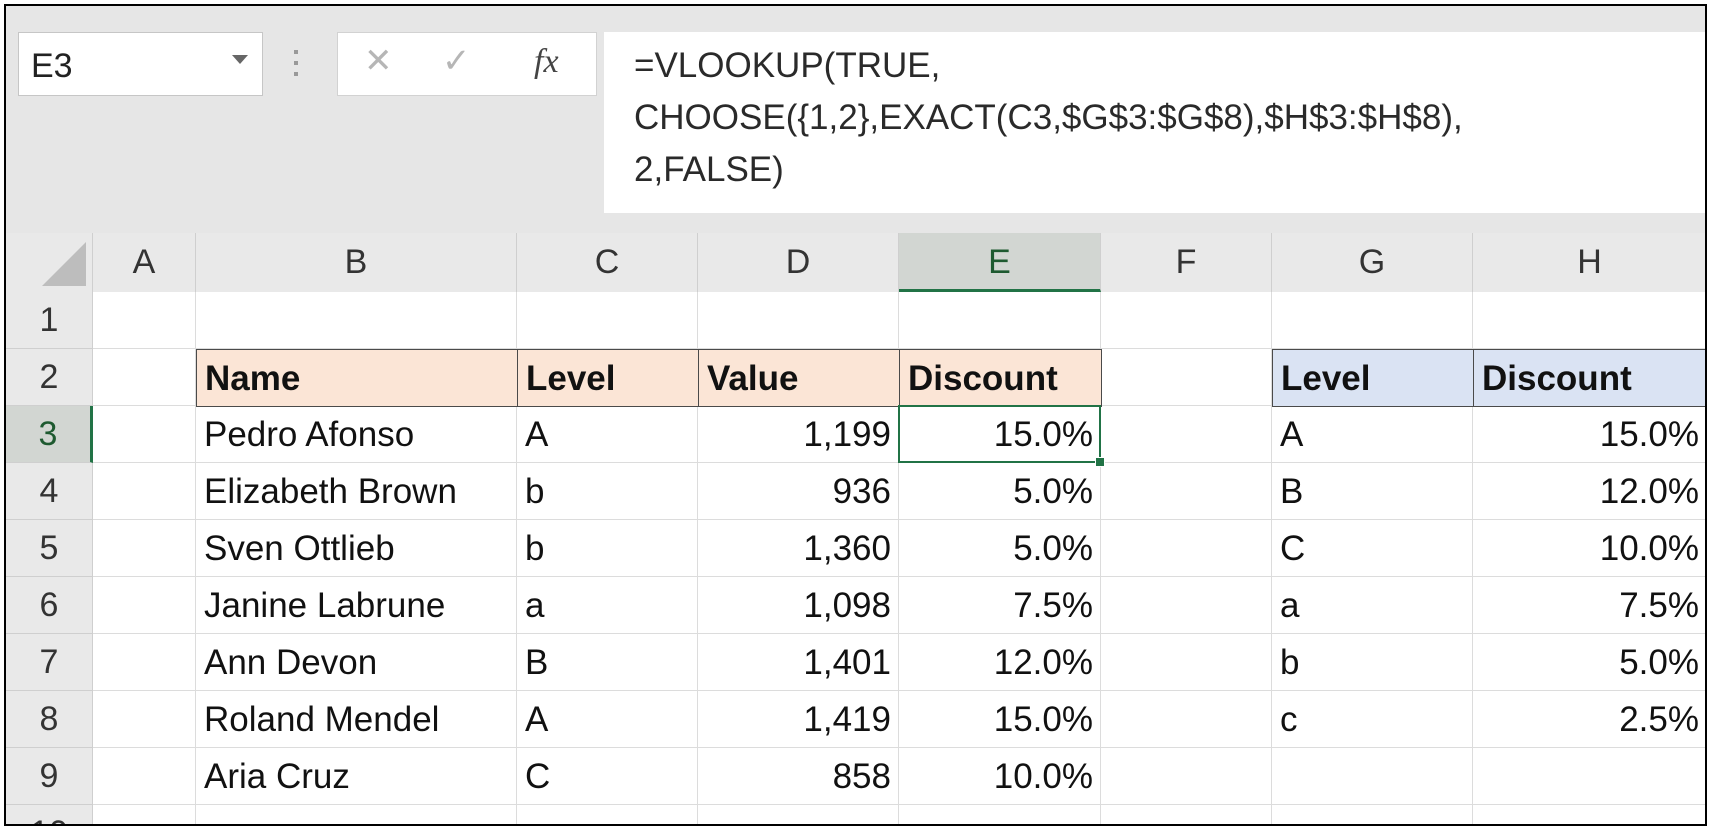  What do you see at coordinates (861, 491) in the screenshot?
I see `table-cell: 936` at bounding box center [861, 491].